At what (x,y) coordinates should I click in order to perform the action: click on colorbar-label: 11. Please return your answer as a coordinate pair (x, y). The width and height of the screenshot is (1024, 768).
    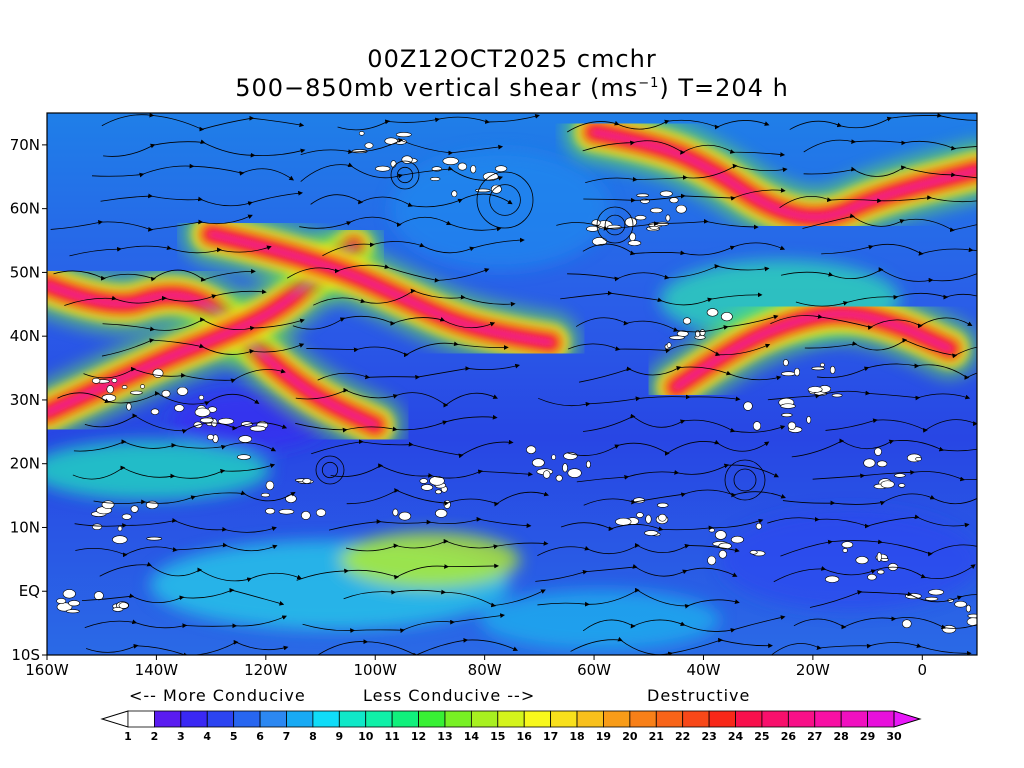
    Looking at the image, I should click on (391, 736).